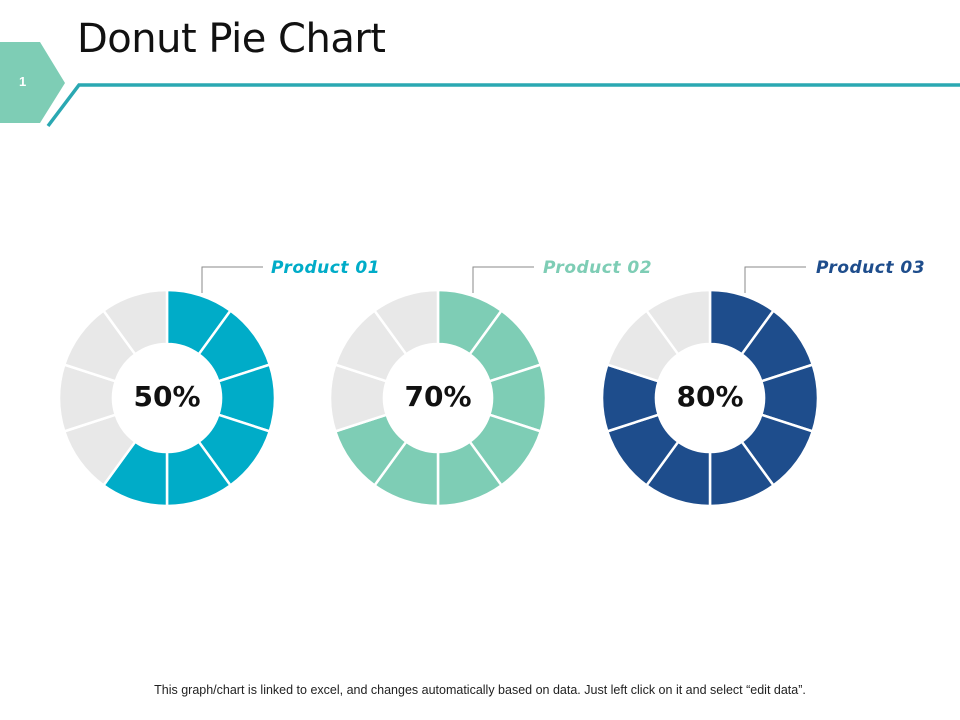 This screenshot has width=960, height=720. I want to click on slide-number-badge, so click(32, 82).